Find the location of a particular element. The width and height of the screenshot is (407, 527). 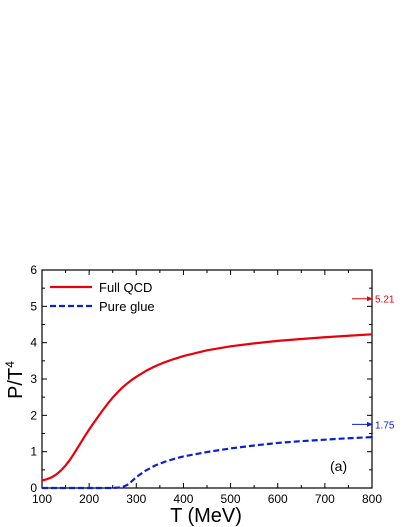

x-tick-label: 500 is located at coordinates (231, 499).